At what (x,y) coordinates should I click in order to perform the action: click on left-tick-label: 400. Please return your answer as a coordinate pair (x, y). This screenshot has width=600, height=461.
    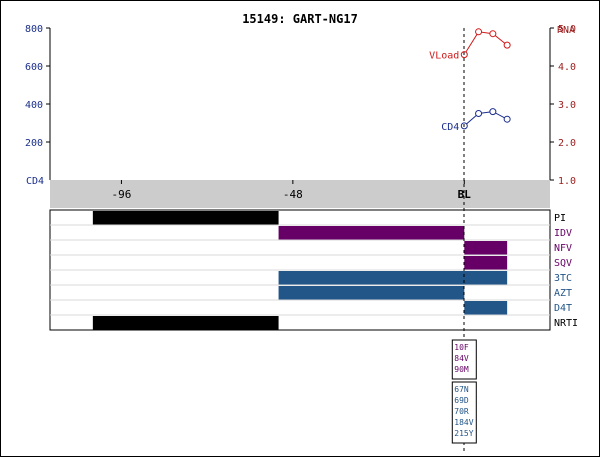
    Looking at the image, I should click on (34, 105).